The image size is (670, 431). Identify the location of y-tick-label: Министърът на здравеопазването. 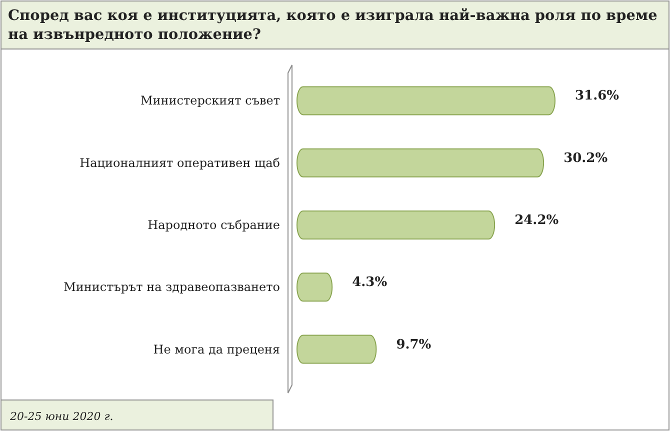
(172, 287).